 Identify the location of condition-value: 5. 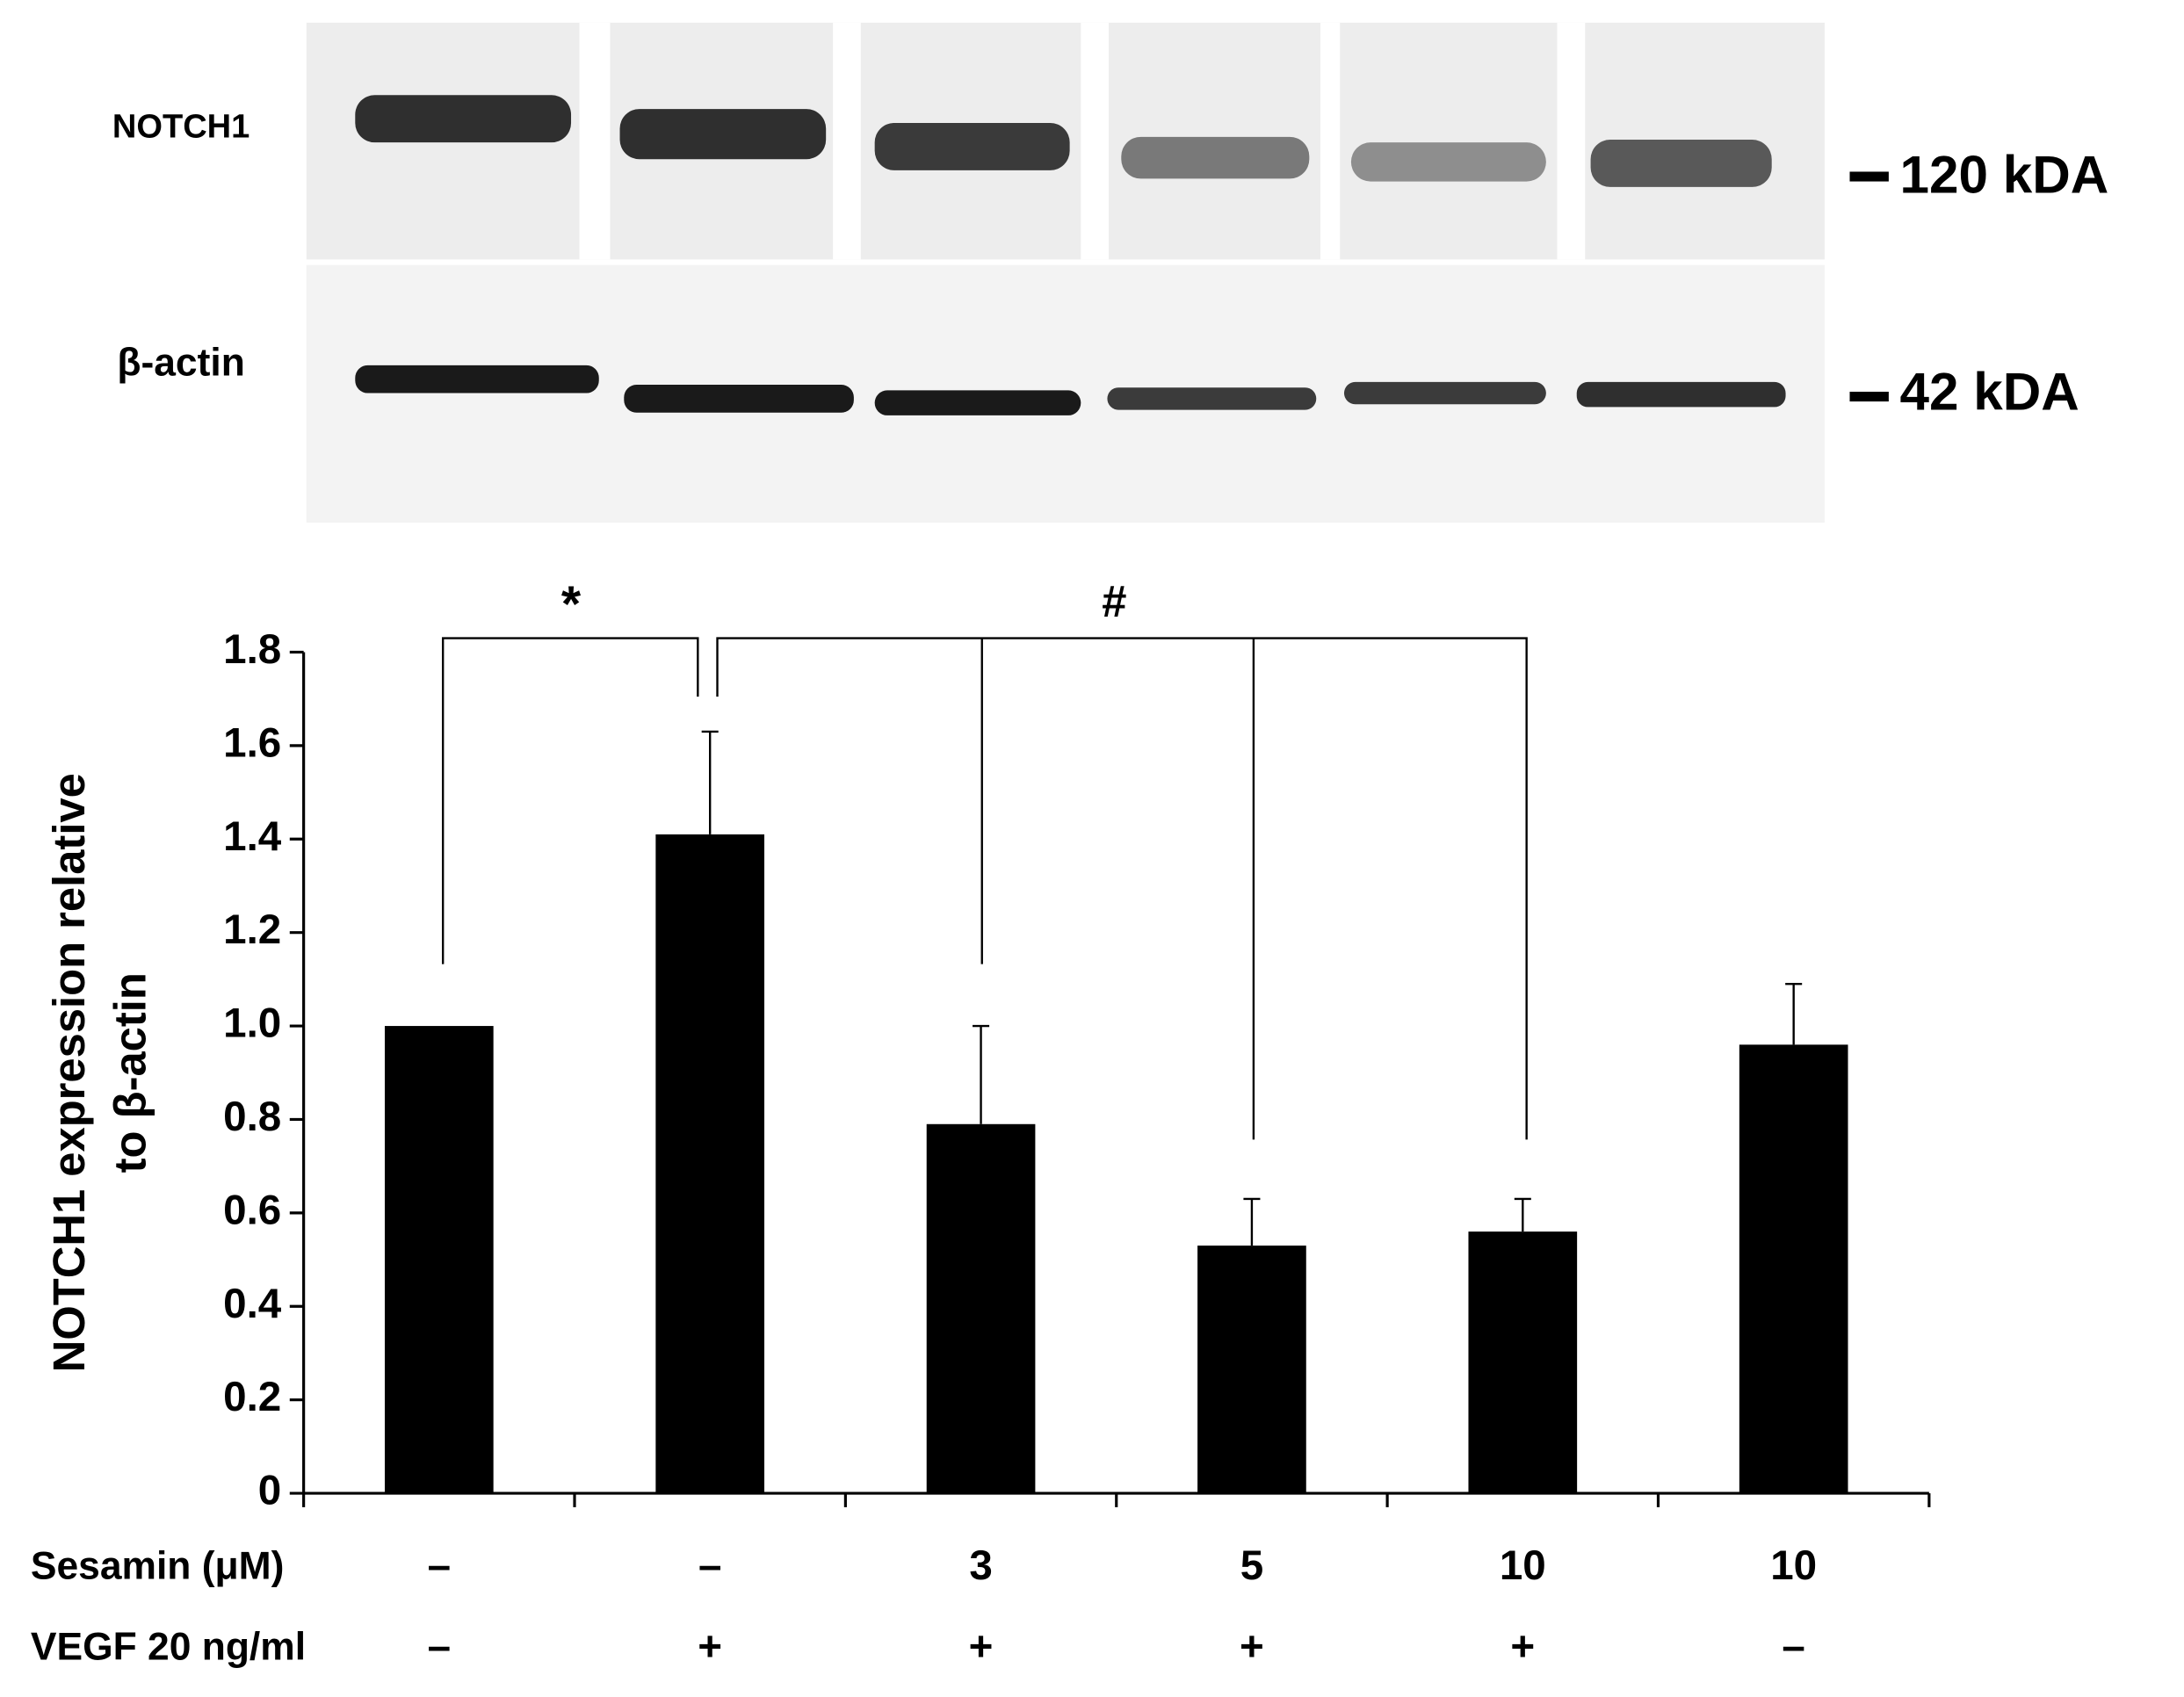
(1251, 1565).